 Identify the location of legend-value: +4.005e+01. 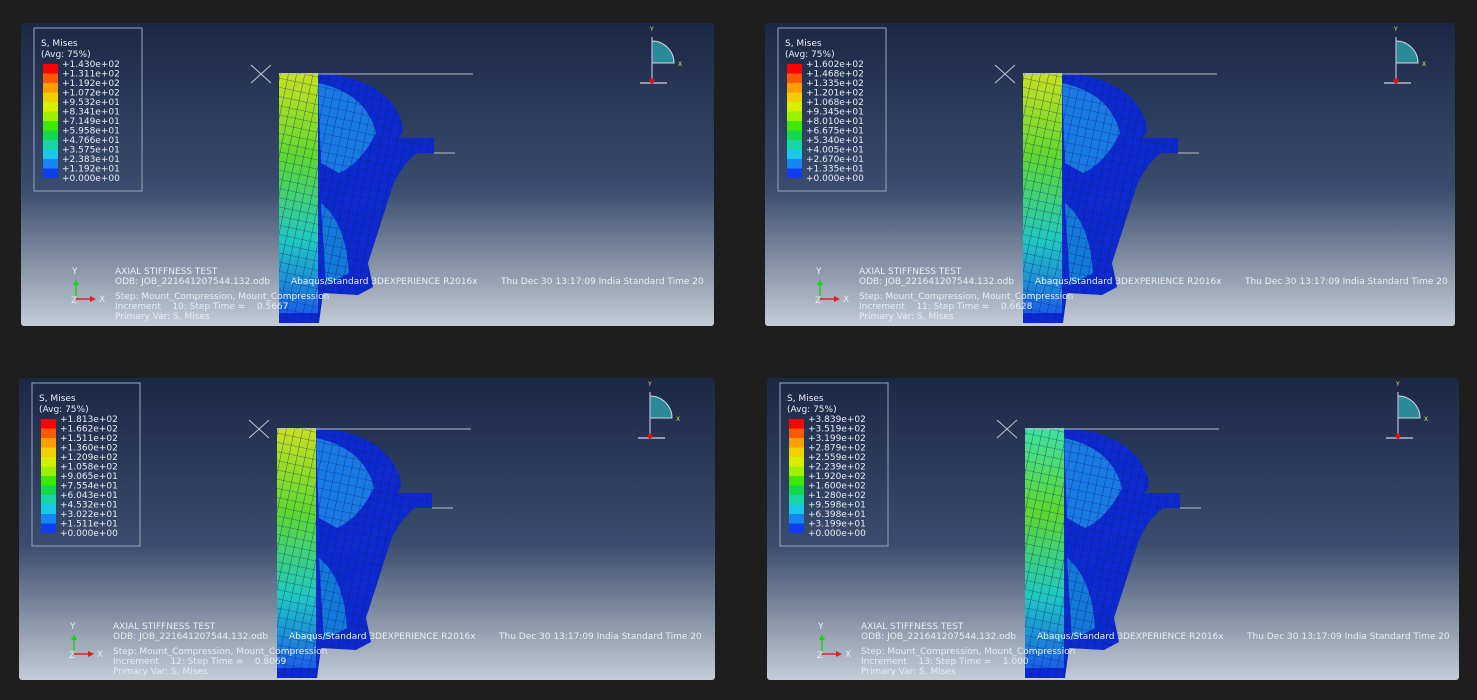
(835, 151).